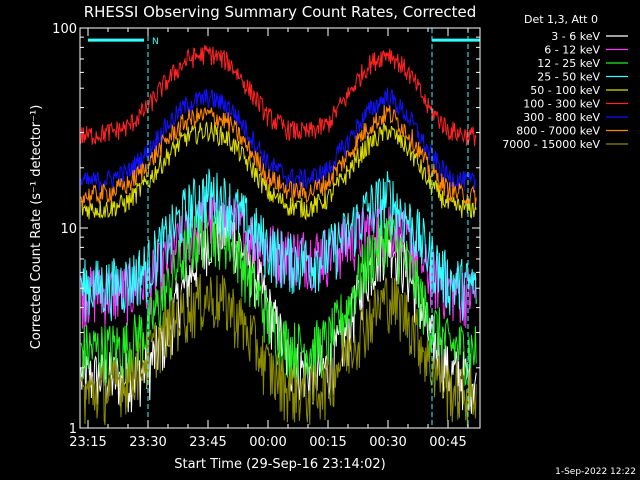 This screenshot has height=480, width=640. I want to click on marker-bar-label: N, so click(155, 42).